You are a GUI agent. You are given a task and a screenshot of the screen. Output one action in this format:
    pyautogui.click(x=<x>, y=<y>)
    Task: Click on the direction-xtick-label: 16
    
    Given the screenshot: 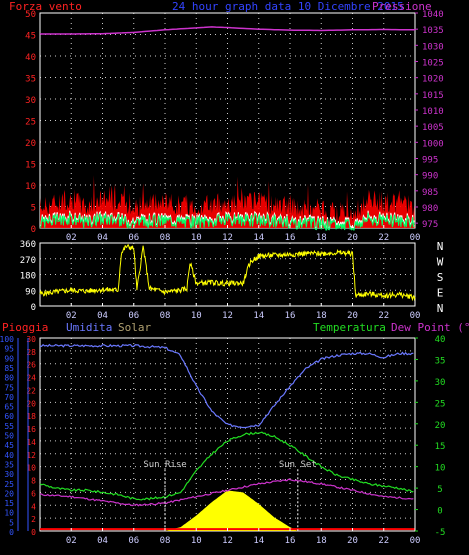 What is the action you would take?
    pyautogui.click(x=290, y=316)
    